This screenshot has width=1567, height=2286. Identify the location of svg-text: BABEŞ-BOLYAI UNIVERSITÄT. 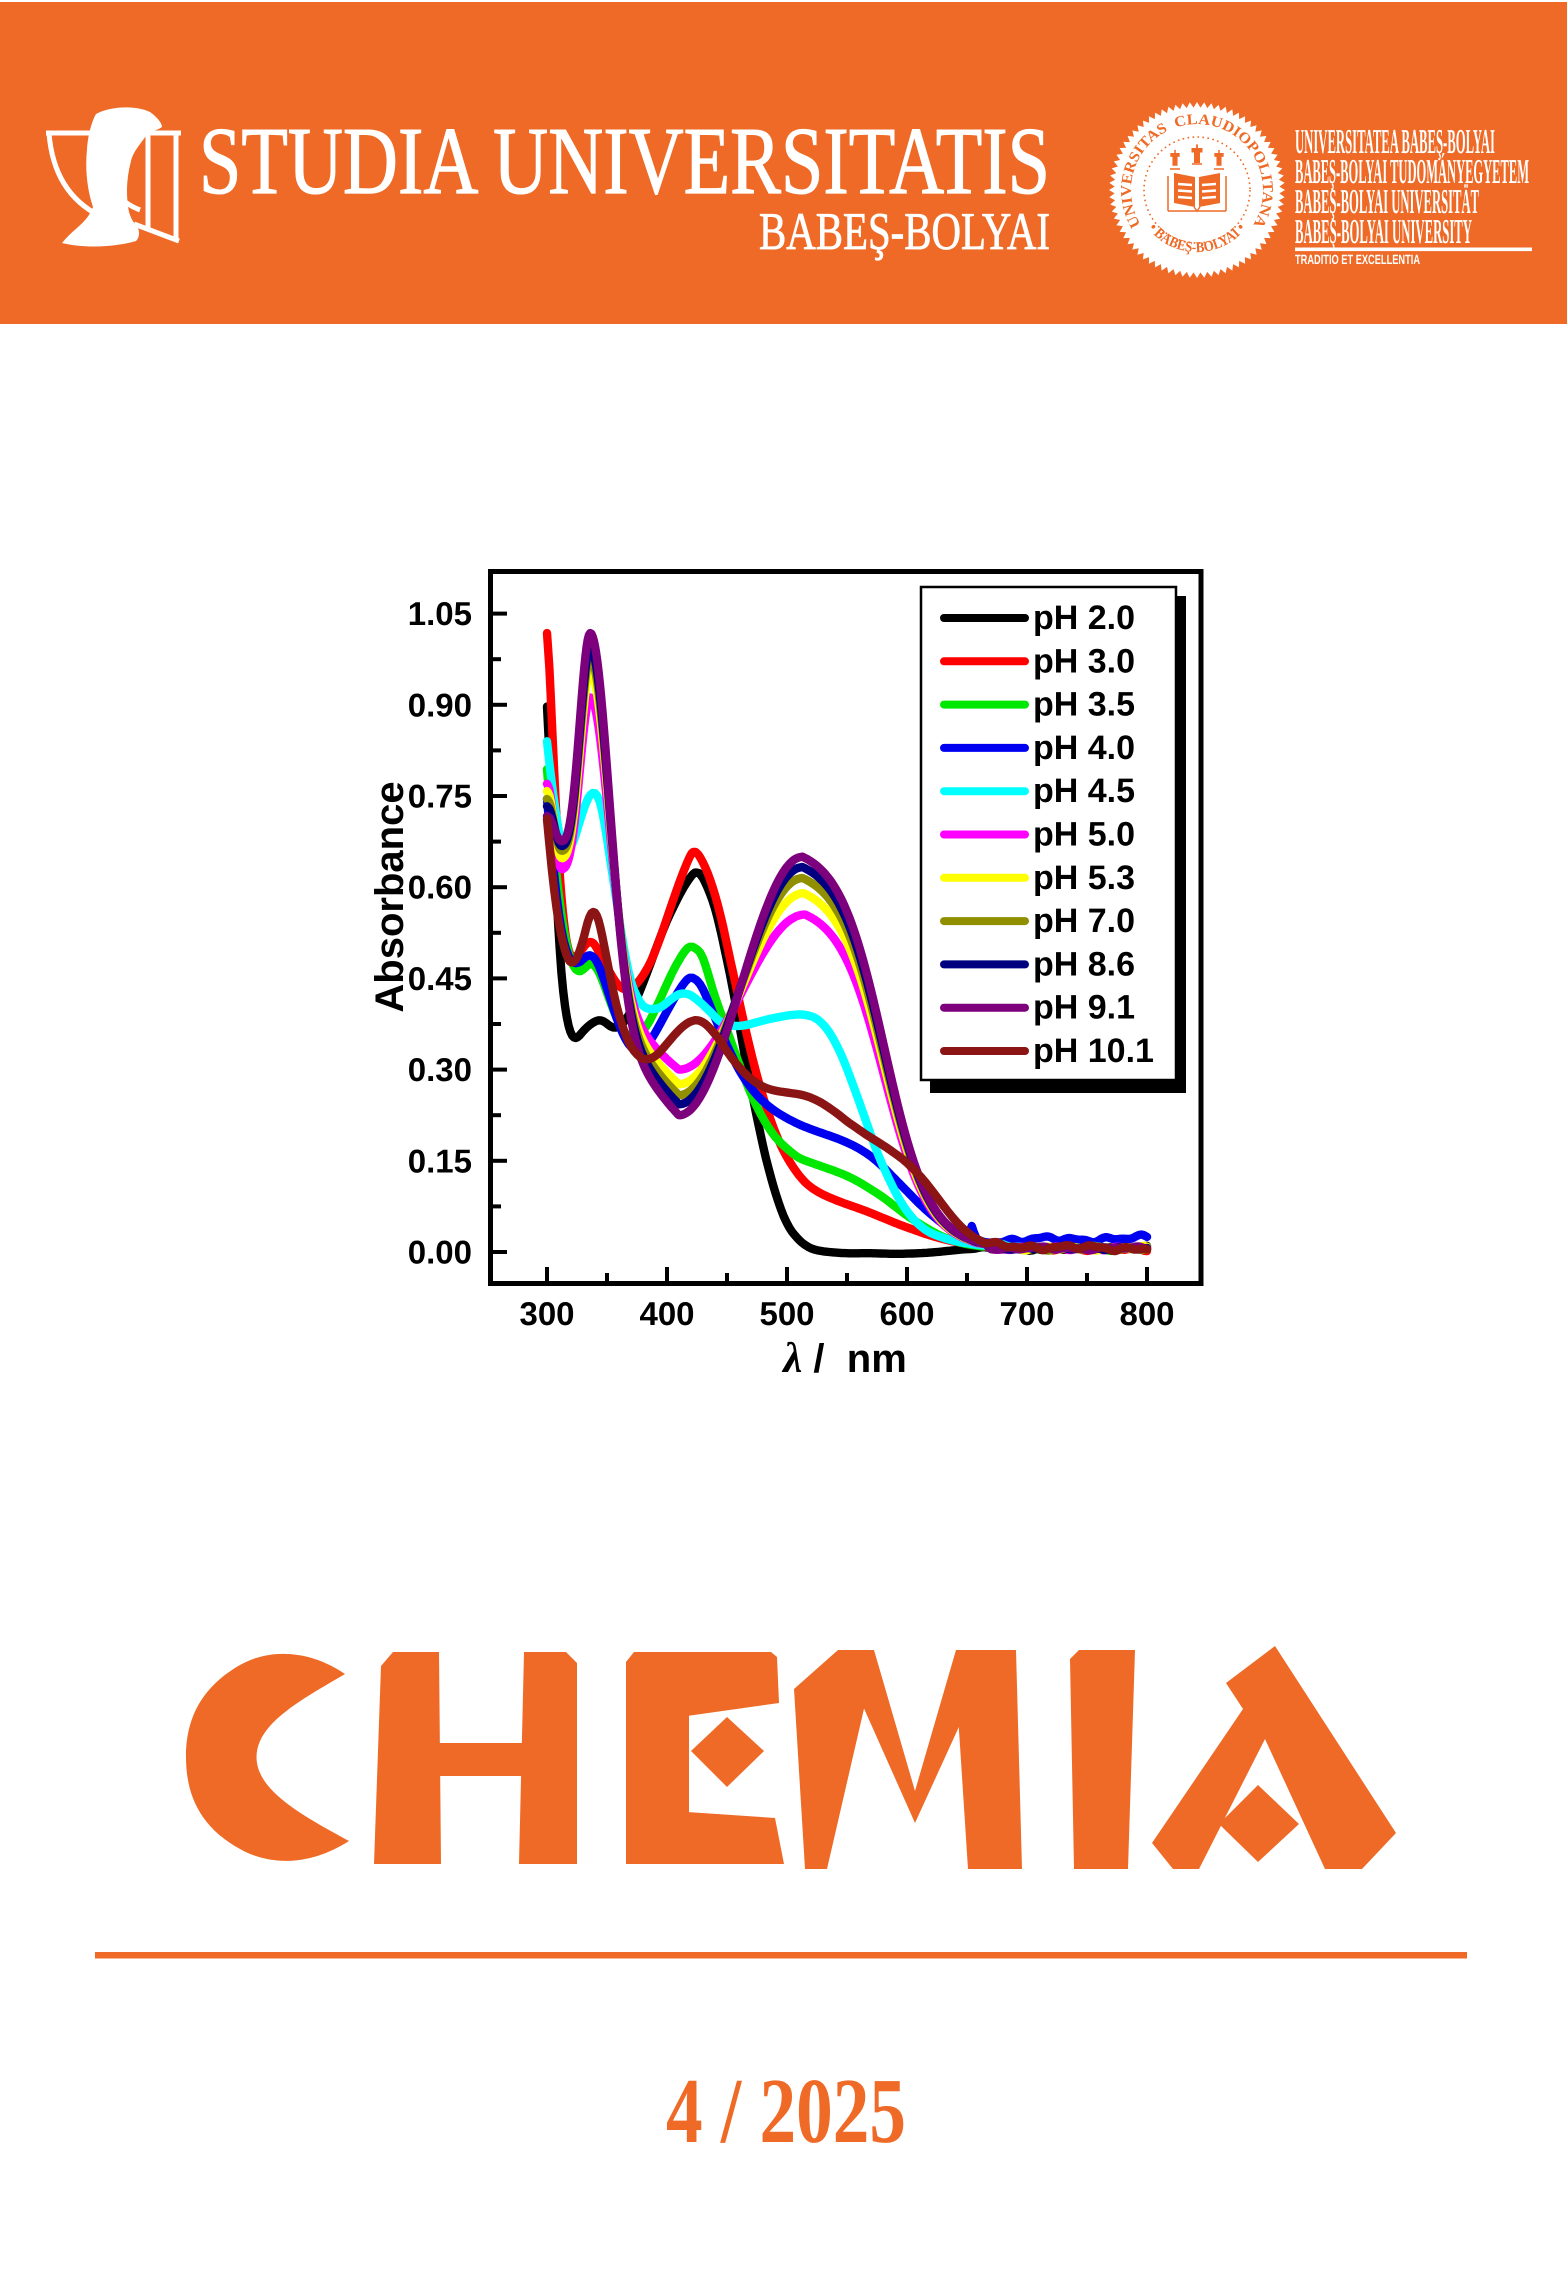
(1387, 201).